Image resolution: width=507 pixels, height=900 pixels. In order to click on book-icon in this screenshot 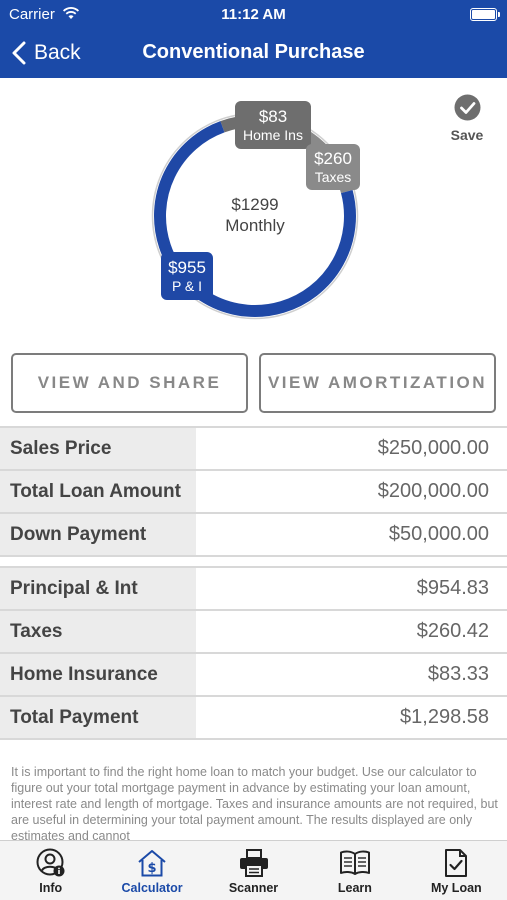, I will do `click(354, 862)`.